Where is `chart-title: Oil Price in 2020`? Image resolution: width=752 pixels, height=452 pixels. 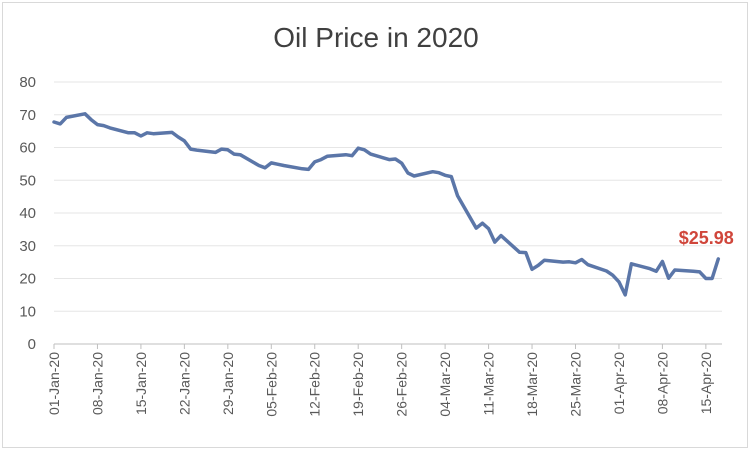 chart-title: Oil Price in 2020 is located at coordinates (376, 37).